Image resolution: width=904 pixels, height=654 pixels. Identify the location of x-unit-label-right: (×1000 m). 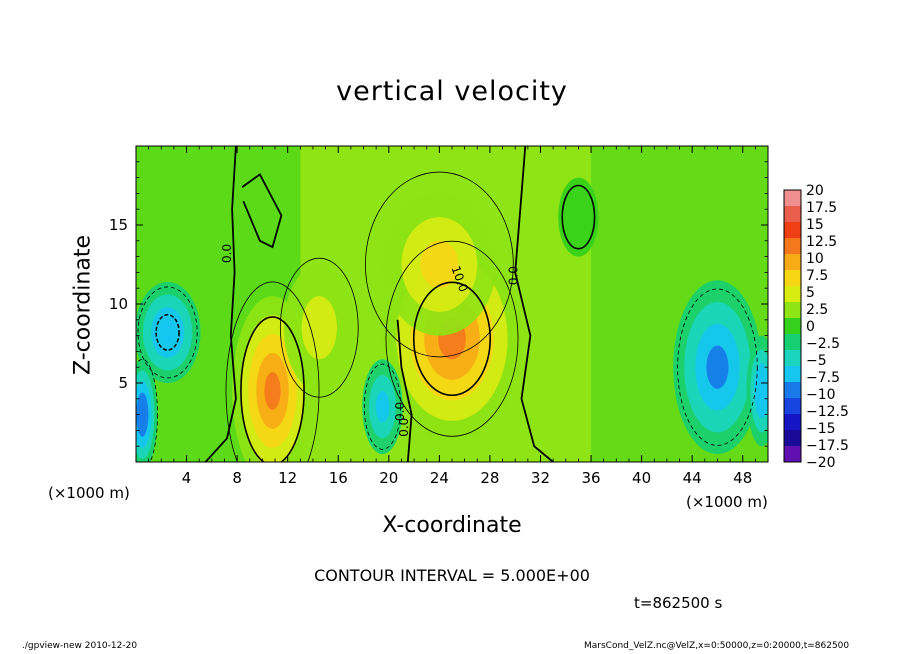
(727, 502).